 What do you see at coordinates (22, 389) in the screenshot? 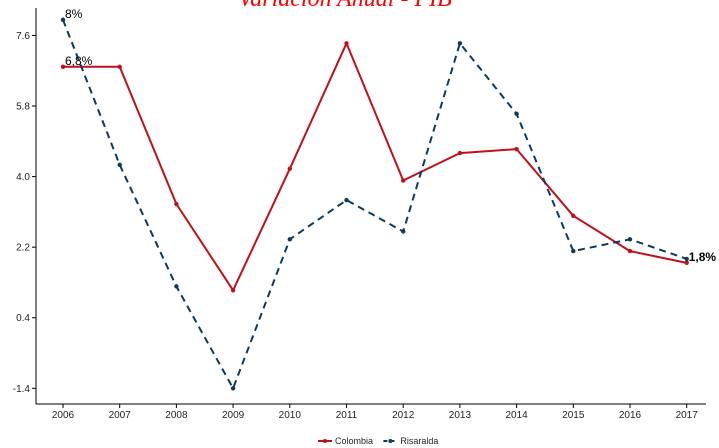
I see `y-tick-label: -1.4` at bounding box center [22, 389].